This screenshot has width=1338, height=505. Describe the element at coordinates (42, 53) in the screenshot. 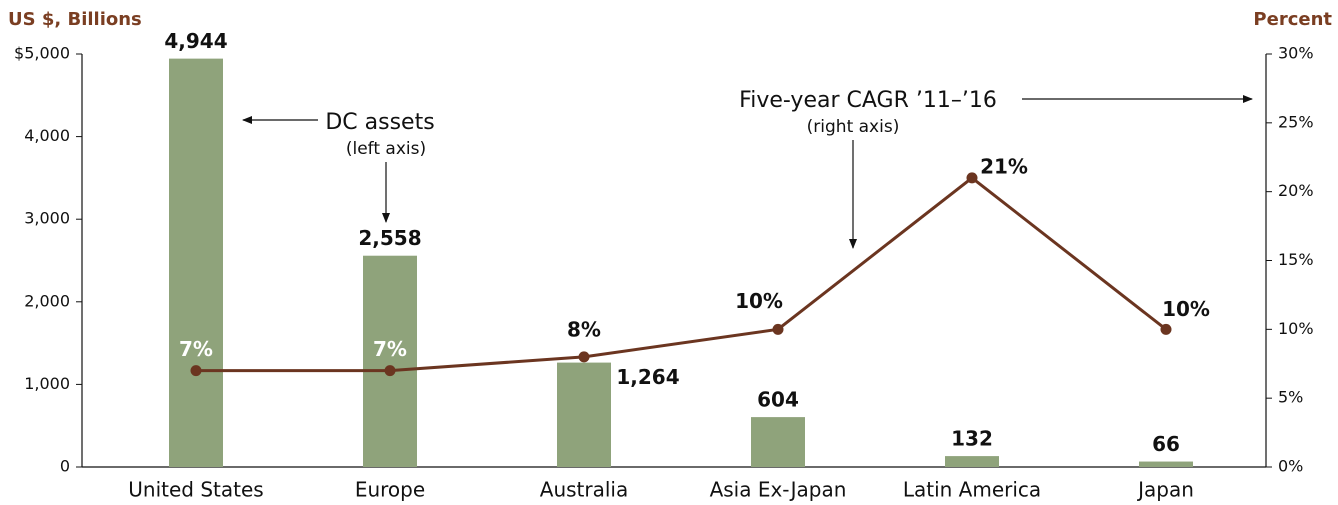

I see `y-tick-label: $5,000` at that location.